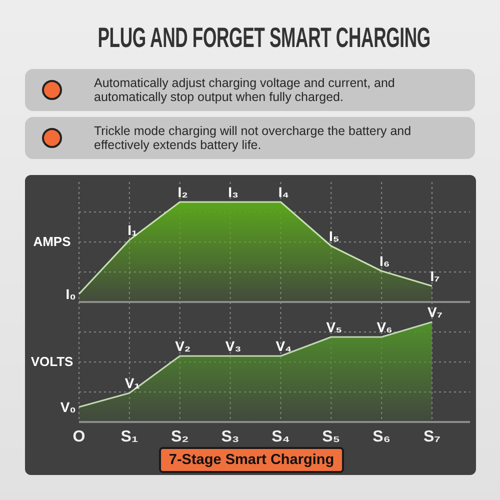  Describe the element at coordinates (435, 312) in the screenshot. I see `annotation: V₇` at that location.